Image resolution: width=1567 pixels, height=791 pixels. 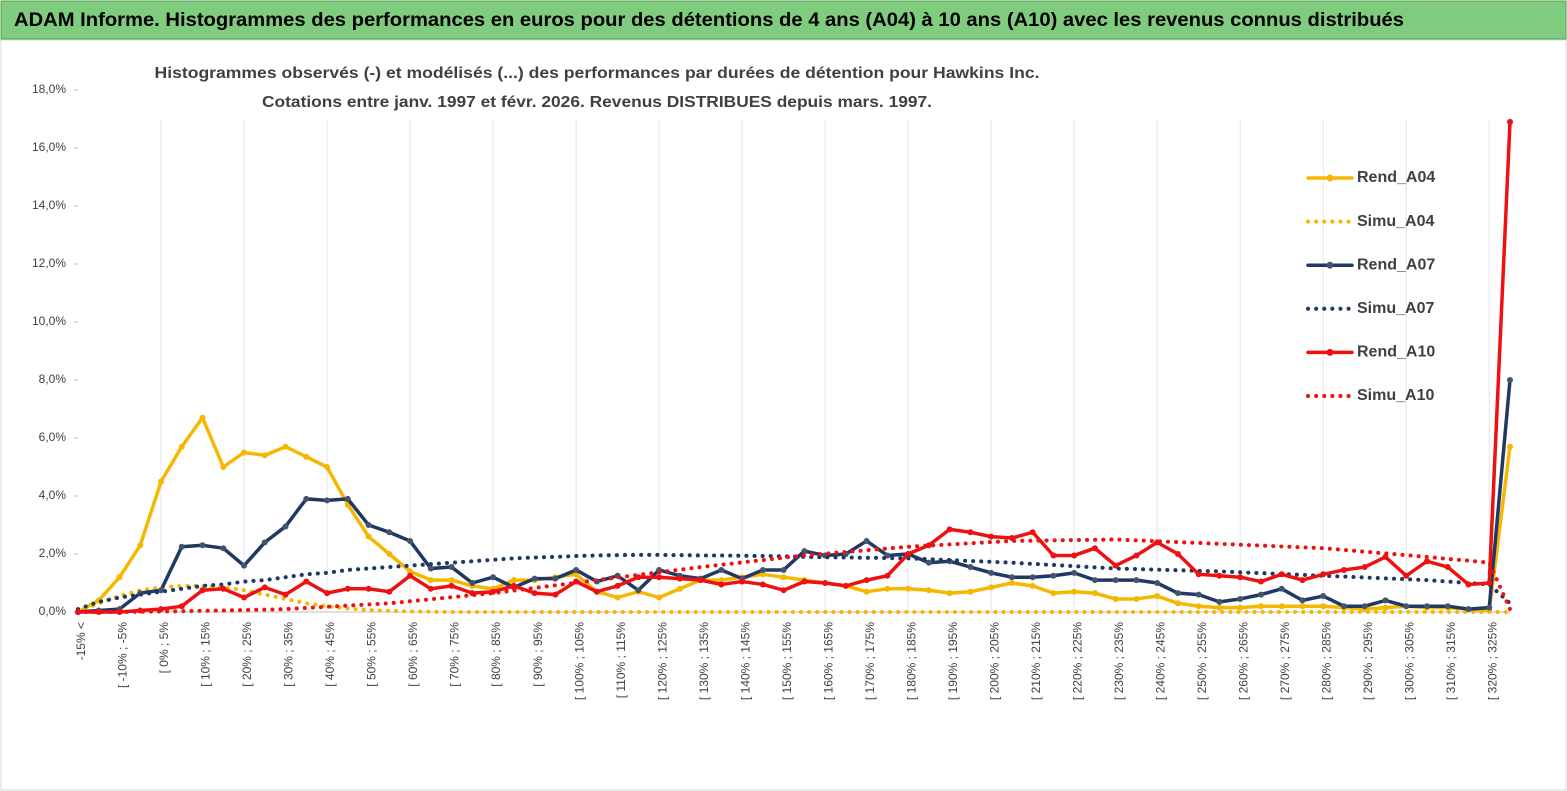 I want to click on x-tick-label: [ -10% ; -5%, so click(x=123, y=655).